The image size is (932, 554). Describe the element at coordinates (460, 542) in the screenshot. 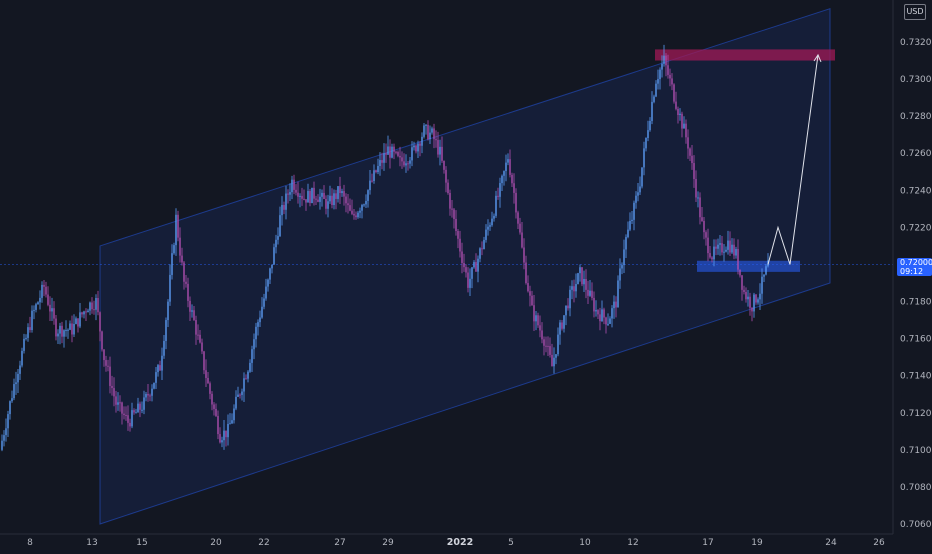

I see `time-tick-label: 2022` at that location.